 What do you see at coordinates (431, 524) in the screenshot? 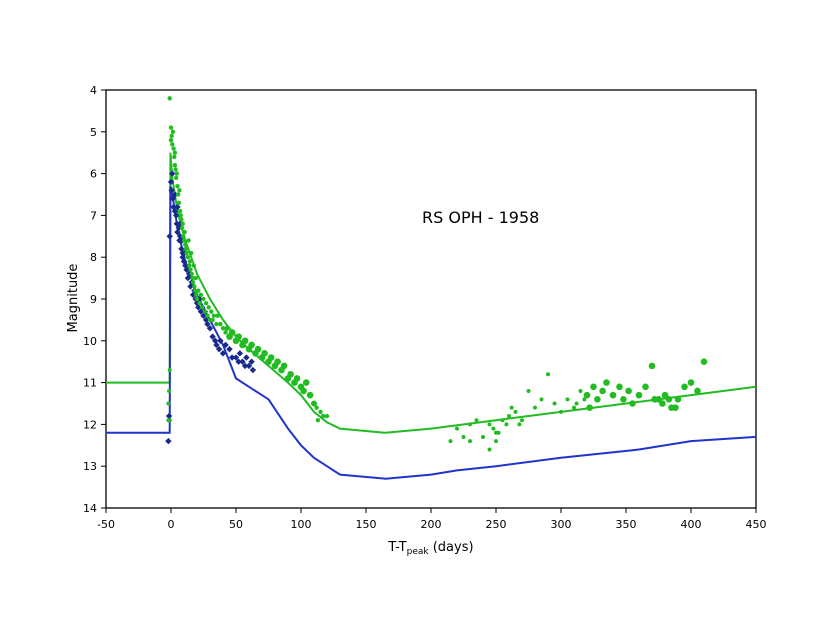
I see `x-tick-label: 200` at bounding box center [431, 524].